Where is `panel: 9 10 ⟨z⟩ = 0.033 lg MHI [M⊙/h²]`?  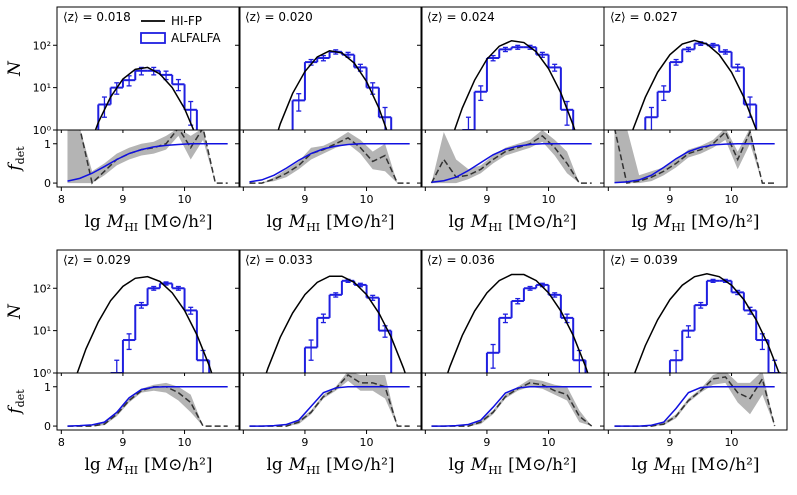 panel: 9 10 ⟨z⟩ = 0.033 lg MHI [M⊙/h²] is located at coordinates (329, 363).